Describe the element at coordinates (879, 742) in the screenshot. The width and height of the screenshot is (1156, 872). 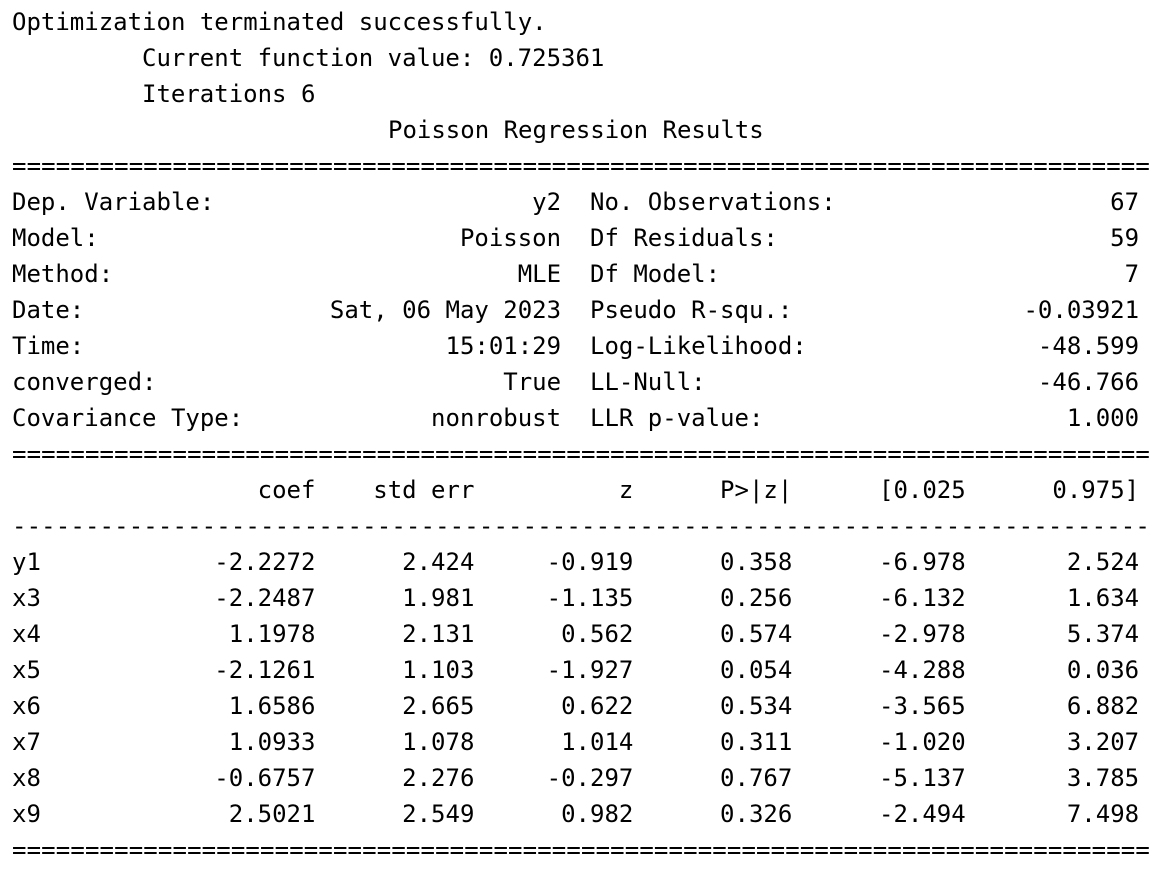
I see `coef-cell: -1.020` at that location.